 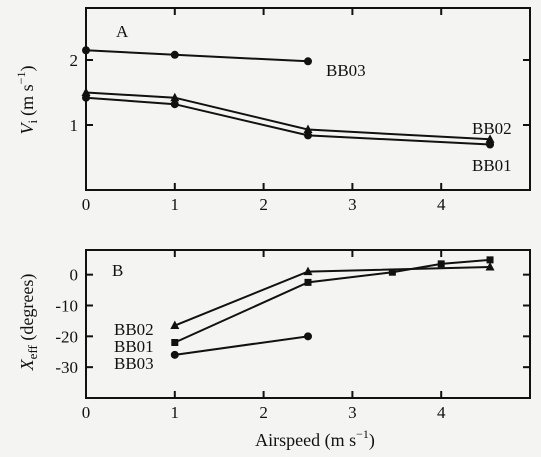 What do you see at coordinates (21, 78) in the screenshot?
I see `y-label-a-exp: −1` at bounding box center [21, 78].